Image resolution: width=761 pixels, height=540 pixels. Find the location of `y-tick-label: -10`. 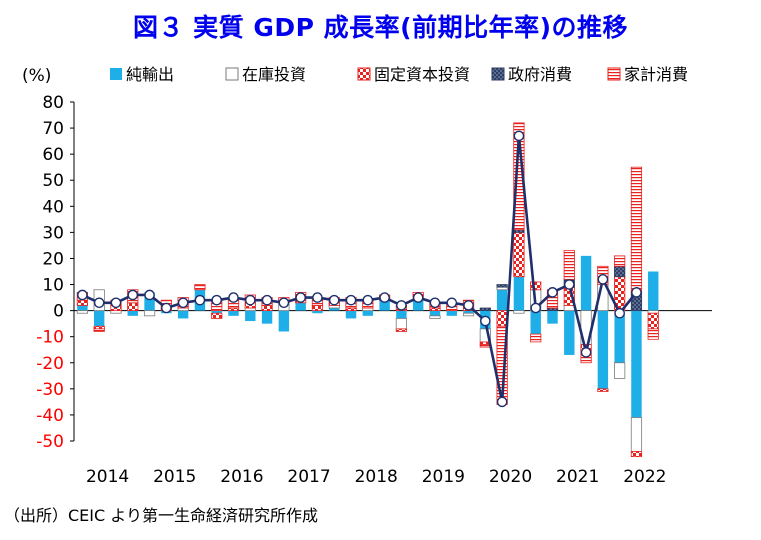

y-tick-label: -10 is located at coordinates (50, 338).